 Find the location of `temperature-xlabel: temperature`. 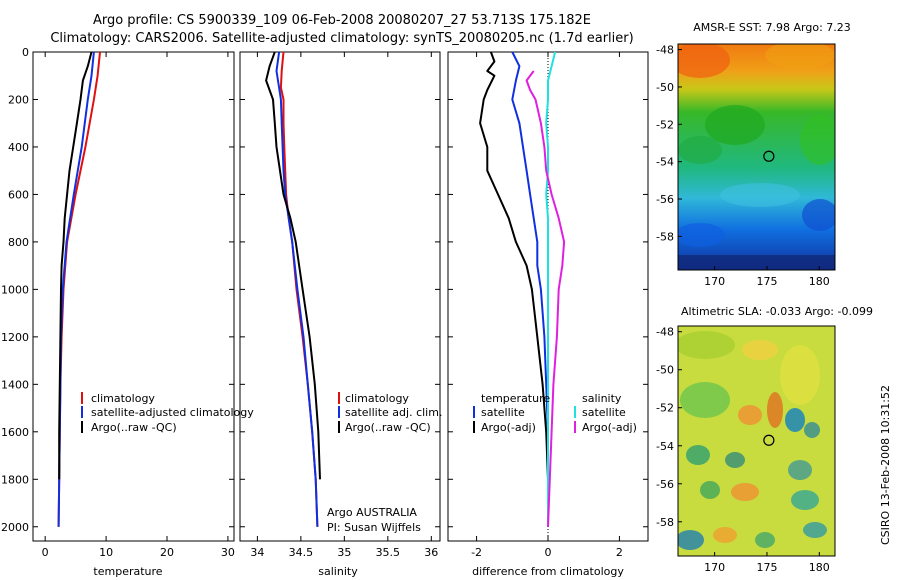

temperature-xlabel: temperature is located at coordinates (127, 571).